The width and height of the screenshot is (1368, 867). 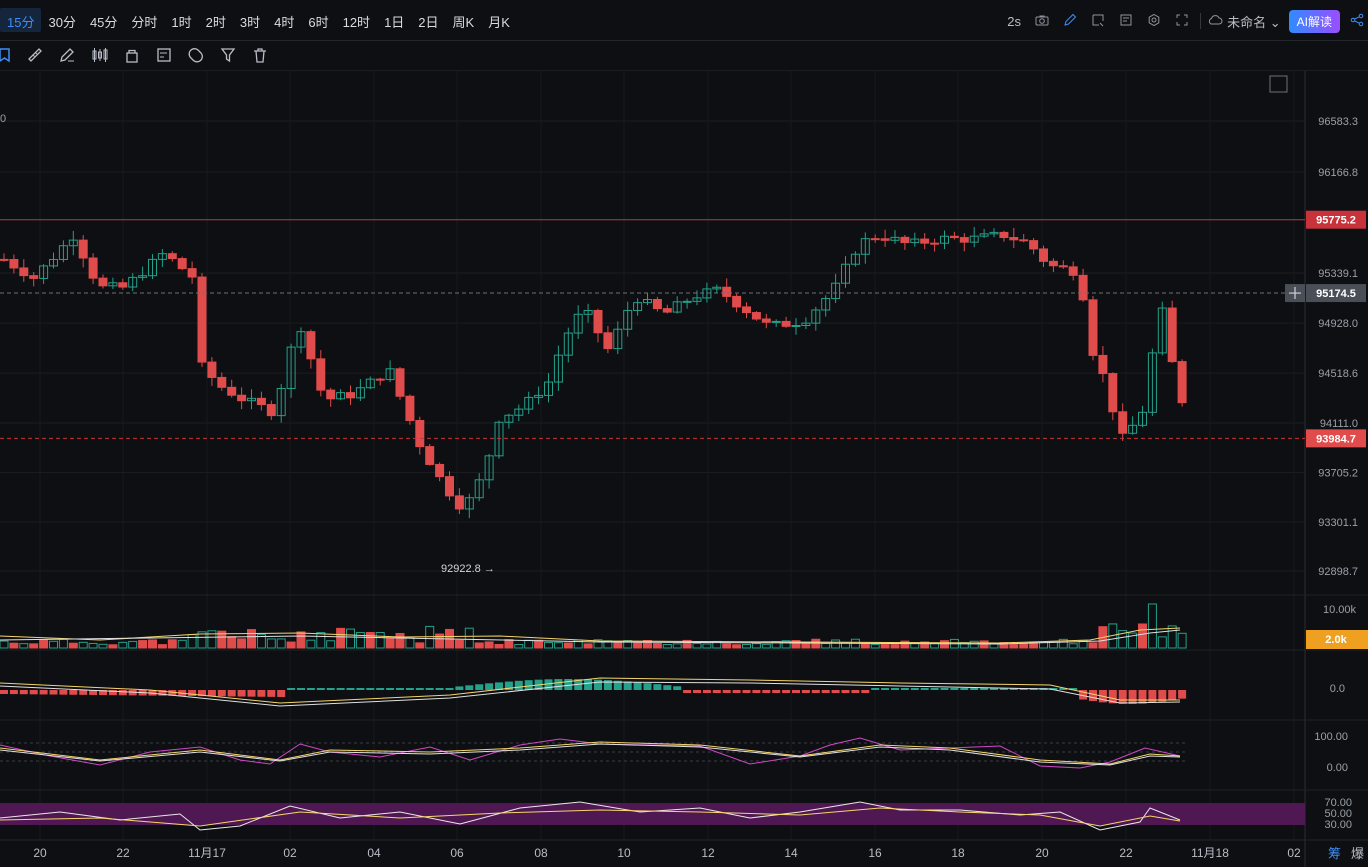 What do you see at coordinates (250, 22) in the screenshot?
I see `interval-6: 3时` at bounding box center [250, 22].